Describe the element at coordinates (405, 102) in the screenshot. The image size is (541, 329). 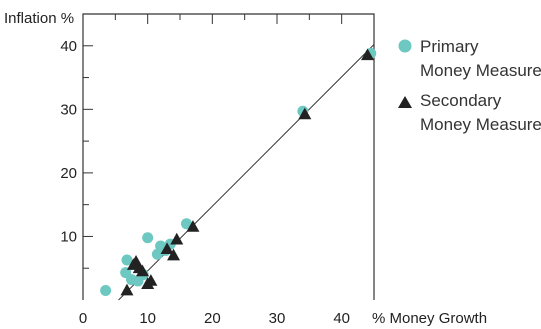
I see `legend-triangle-marker` at that location.